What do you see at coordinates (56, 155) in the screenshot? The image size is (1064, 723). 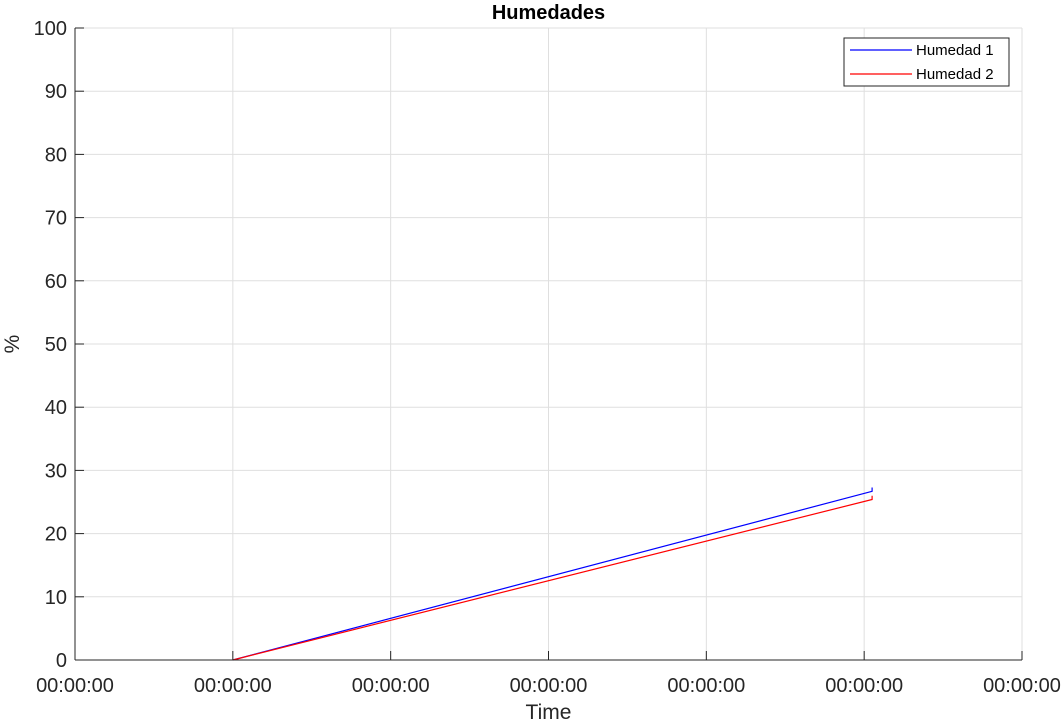 I see `y-tick-label: 80` at bounding box center [56, 155].